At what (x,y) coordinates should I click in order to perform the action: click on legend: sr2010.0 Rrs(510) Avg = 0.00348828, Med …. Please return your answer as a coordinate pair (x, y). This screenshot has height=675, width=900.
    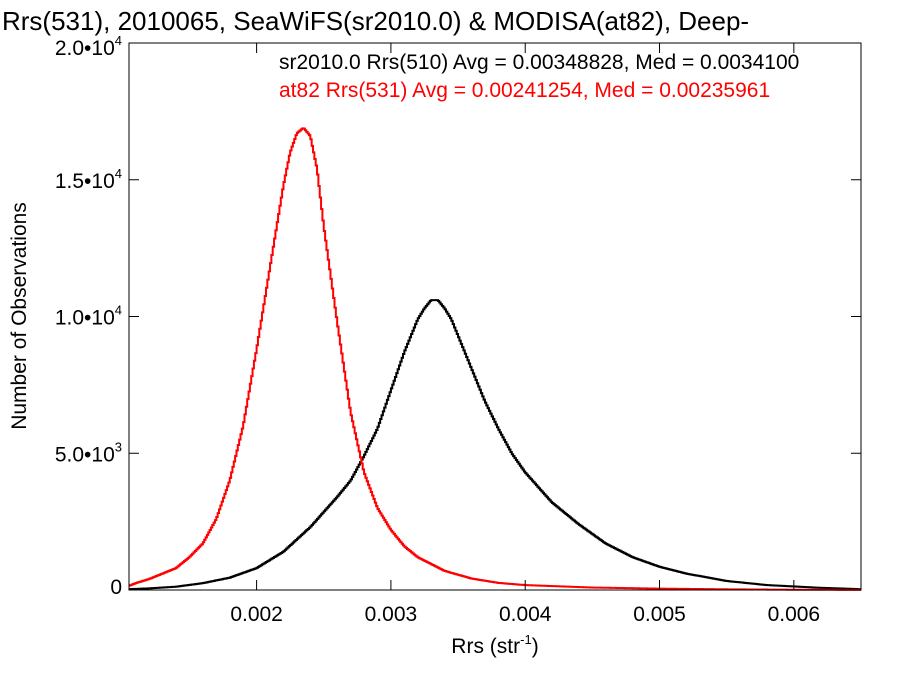
    Looking at the image, I should click on (539, 76).